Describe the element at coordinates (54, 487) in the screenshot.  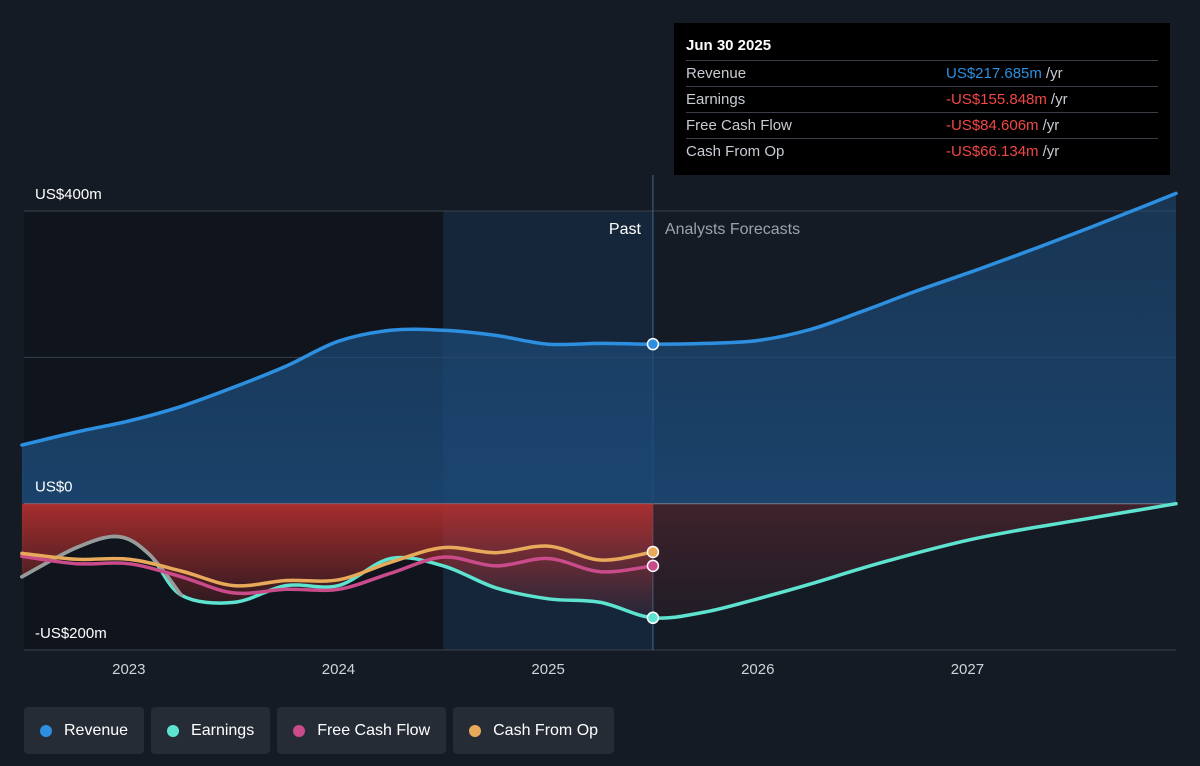
I see `y-tick-label: US$0` at that location.